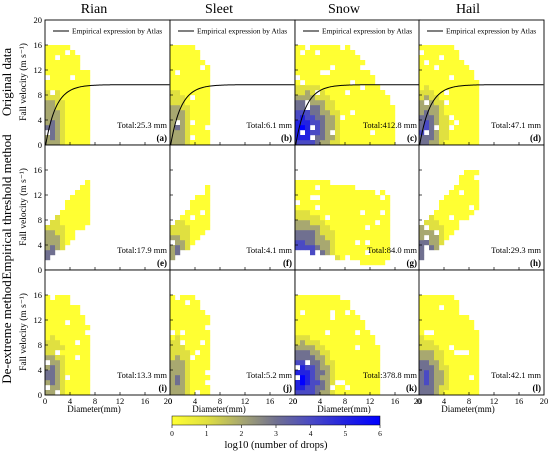 Image resolution: width=550 pixels, height=454 pixels. I want to click on panel-letter: (b), so click(286, 138).